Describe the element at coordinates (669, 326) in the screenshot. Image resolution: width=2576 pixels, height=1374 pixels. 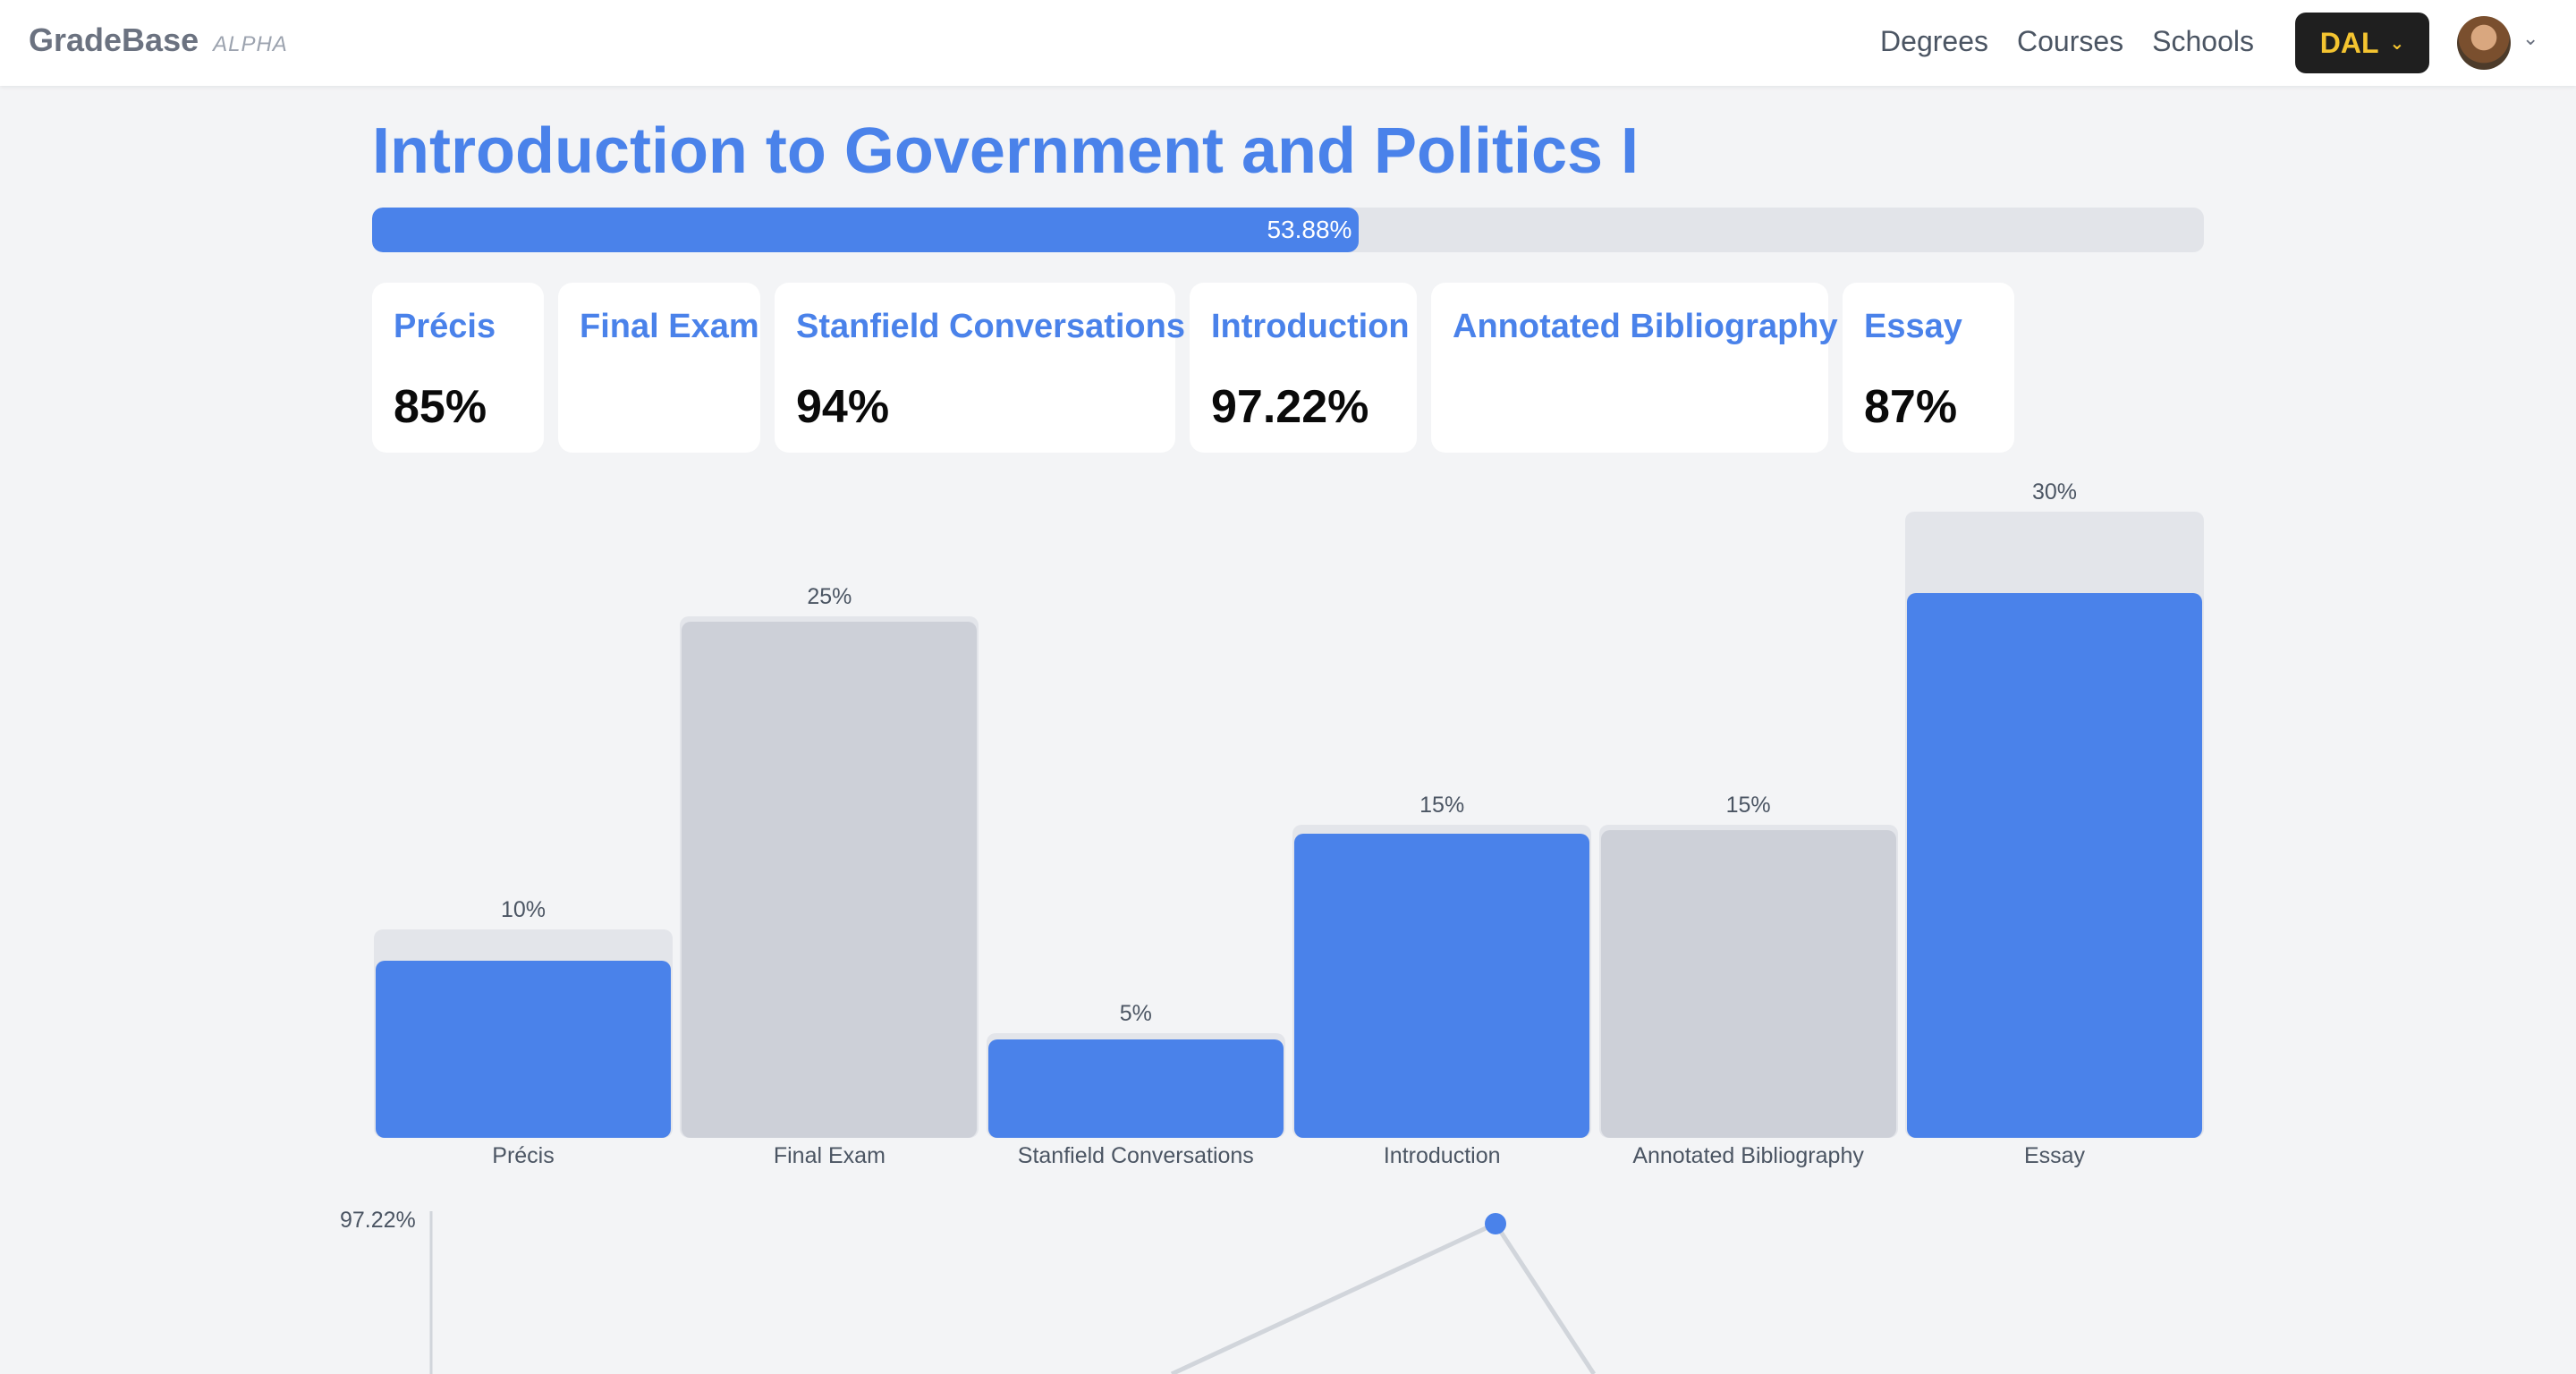
I see `card-title: Final Exam` at that location.